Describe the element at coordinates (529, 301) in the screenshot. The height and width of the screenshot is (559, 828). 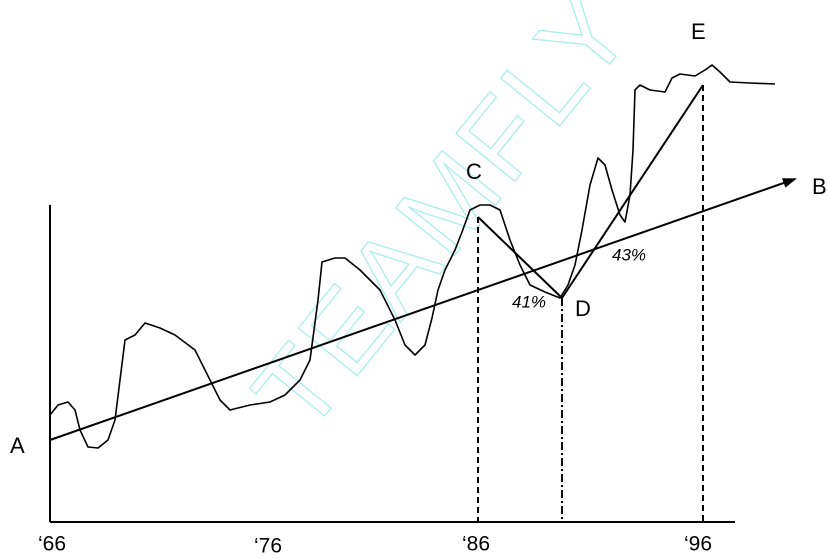
I see `percent-label: 41%` at that location.